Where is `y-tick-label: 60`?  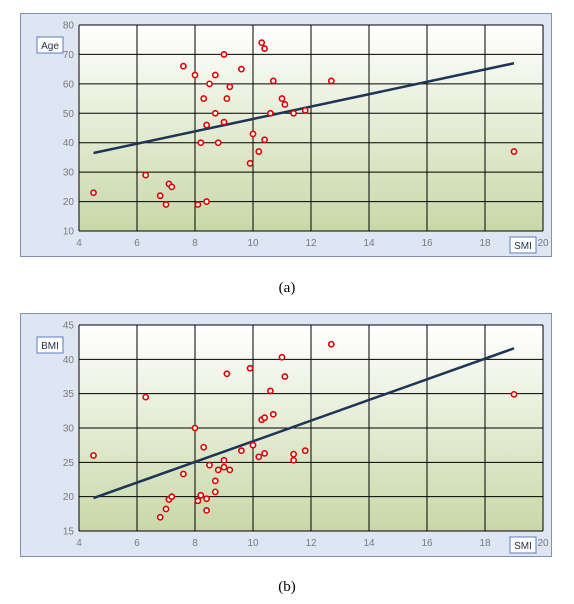 y-tick-label: 60 is located at coordinates (69, 84).